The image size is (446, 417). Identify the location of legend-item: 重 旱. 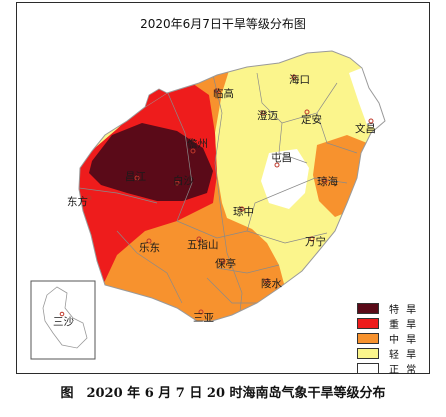
(397, 323).